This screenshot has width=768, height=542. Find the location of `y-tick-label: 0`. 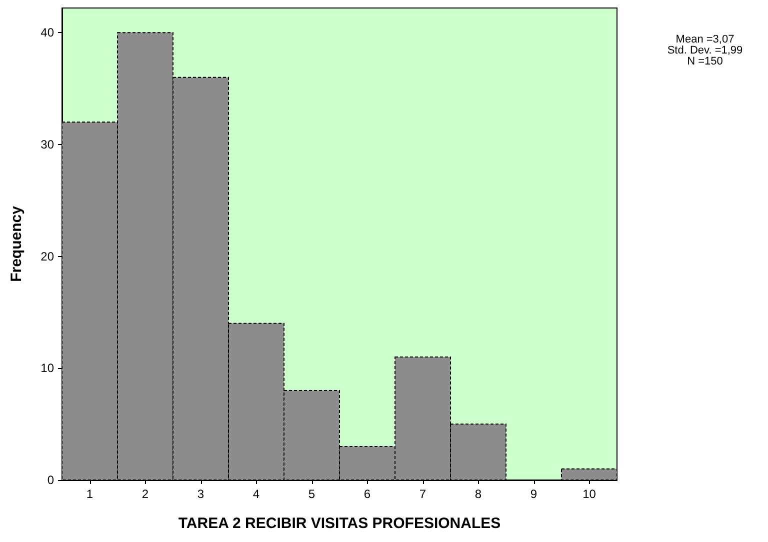

y-tick-label: 0 is located at coordinates (50, 480).